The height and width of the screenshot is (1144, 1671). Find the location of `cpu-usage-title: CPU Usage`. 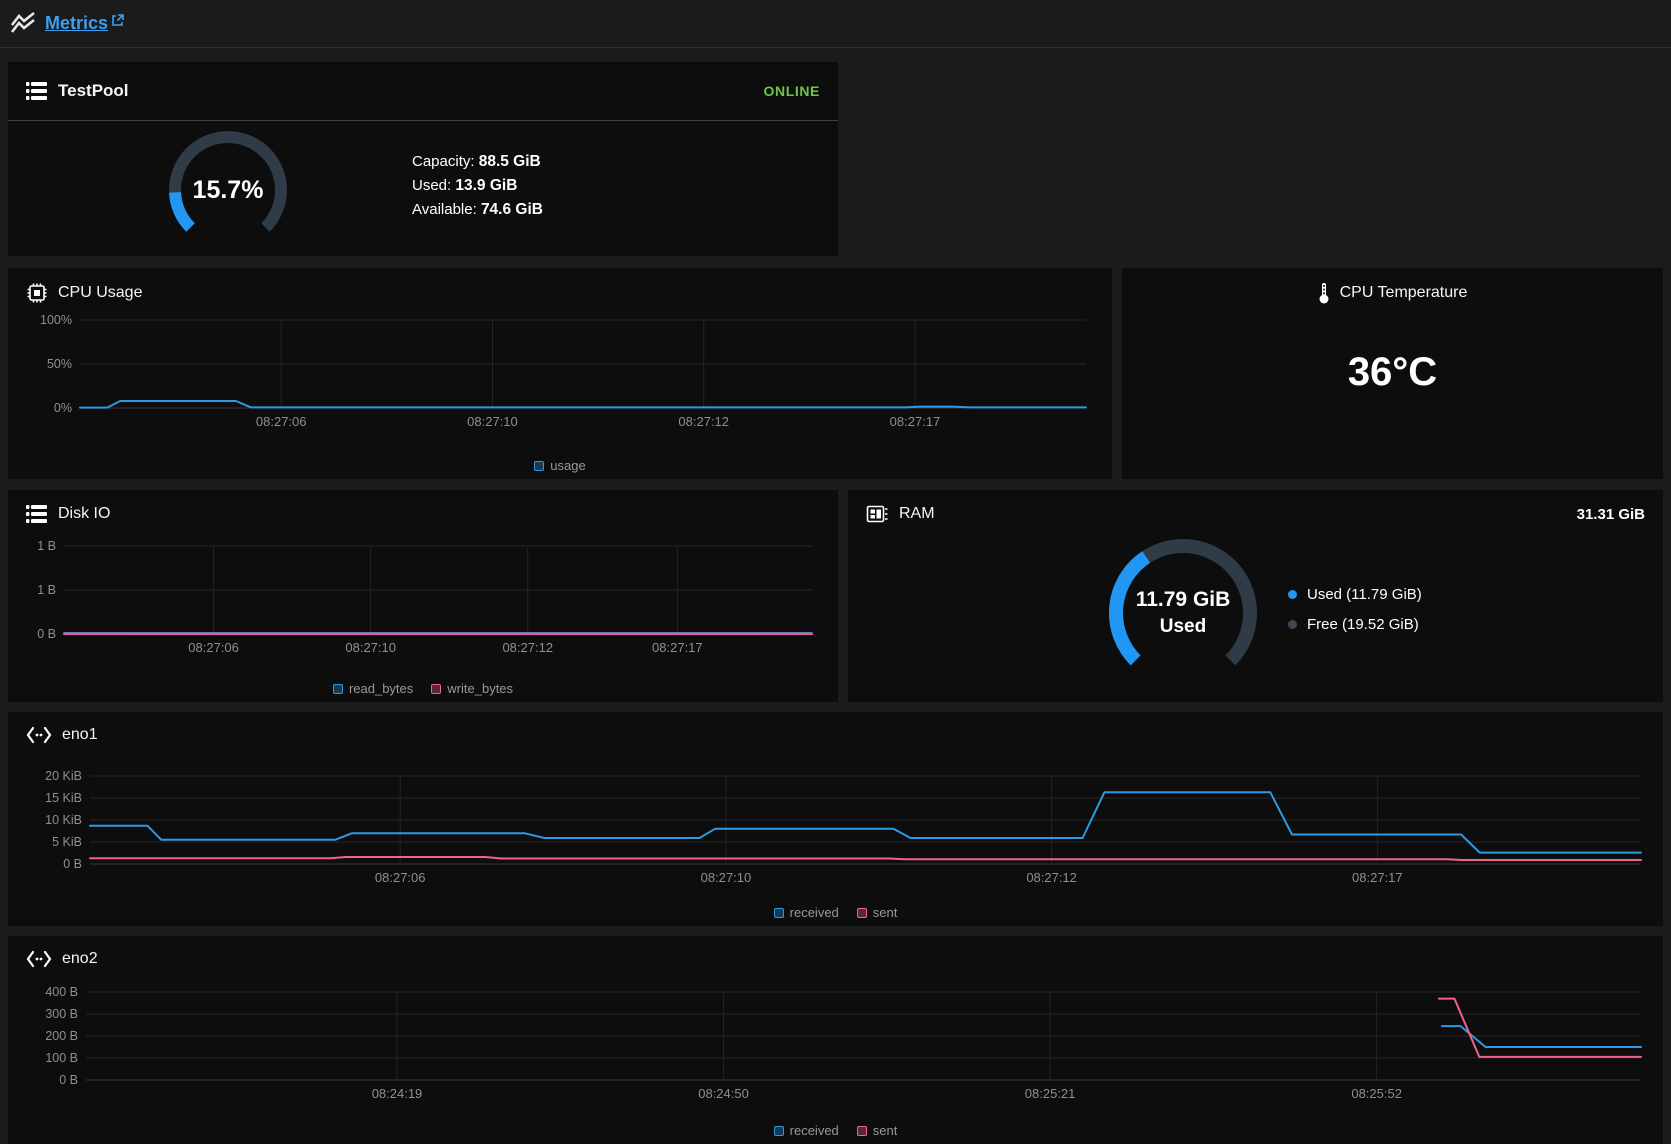

cpu-usage-title: CPU Usage is located at coordinates (100, 292).